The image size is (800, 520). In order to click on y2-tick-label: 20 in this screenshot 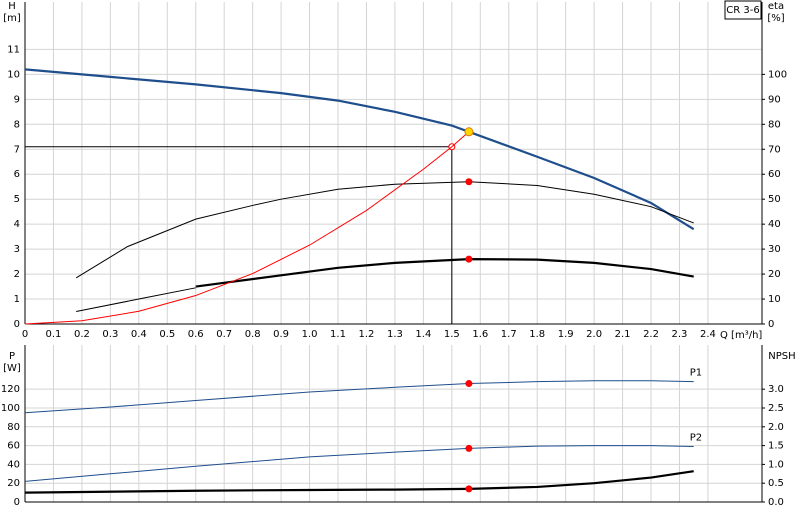, I will do `click(774, 274)`.